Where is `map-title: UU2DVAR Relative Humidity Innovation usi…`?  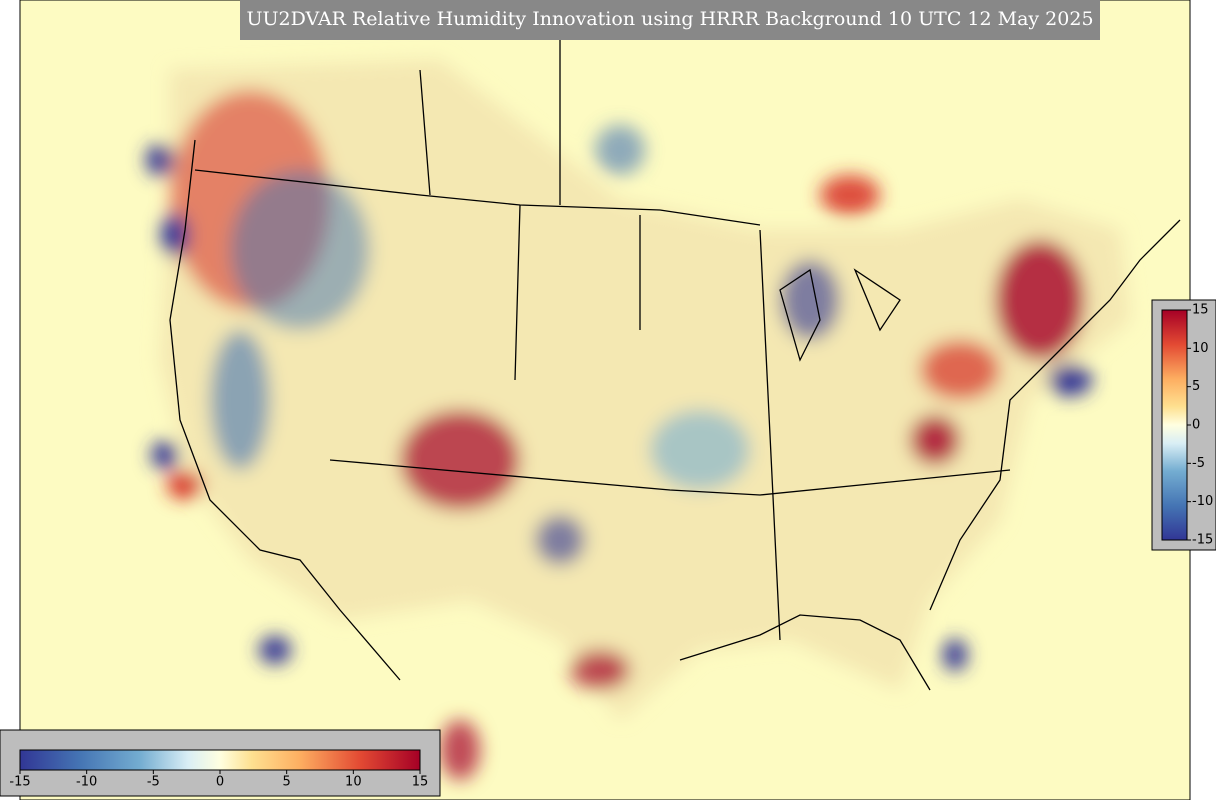 map-title: UU2DVAR Relative Humidity Innovation usi… is located at coordinates (669, 19).